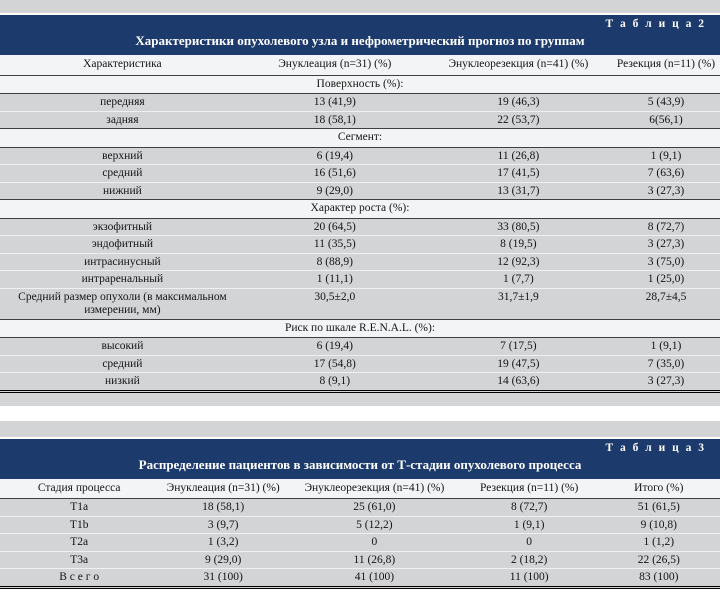 This screenshot has width=720, height=589. I want to click on value-cell: 0, so click(374, 542).